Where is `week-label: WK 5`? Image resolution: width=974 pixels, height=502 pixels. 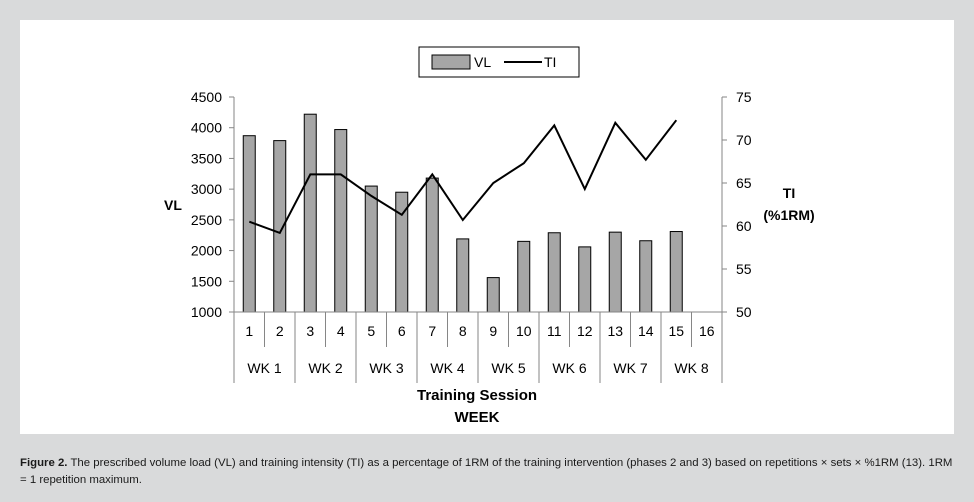
week-label: WK 5 is located at coordinates (508, 368).